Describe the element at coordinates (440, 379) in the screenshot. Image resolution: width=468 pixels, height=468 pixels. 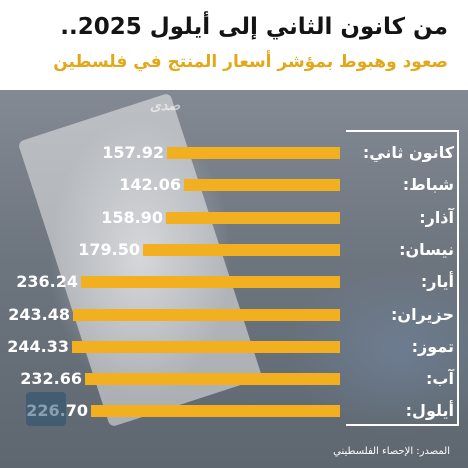
I see `category-label: آب:` at that location.